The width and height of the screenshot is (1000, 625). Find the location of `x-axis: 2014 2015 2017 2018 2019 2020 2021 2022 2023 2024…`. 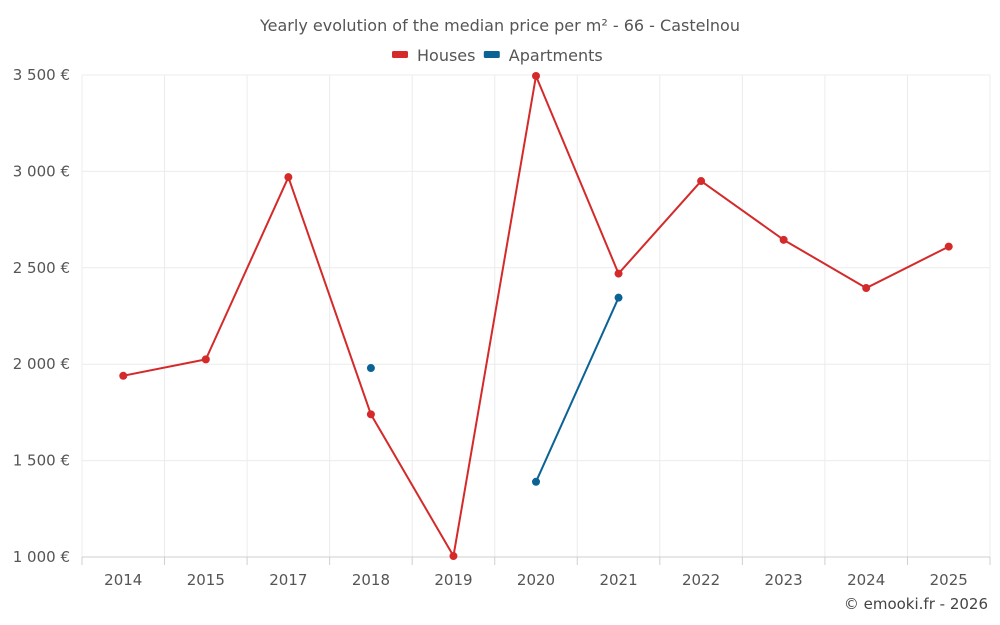

x-axis: 2014 2015 2017 2018 2019 2020 2021 2022 2023 2024… is located at coordinates (536, 572).